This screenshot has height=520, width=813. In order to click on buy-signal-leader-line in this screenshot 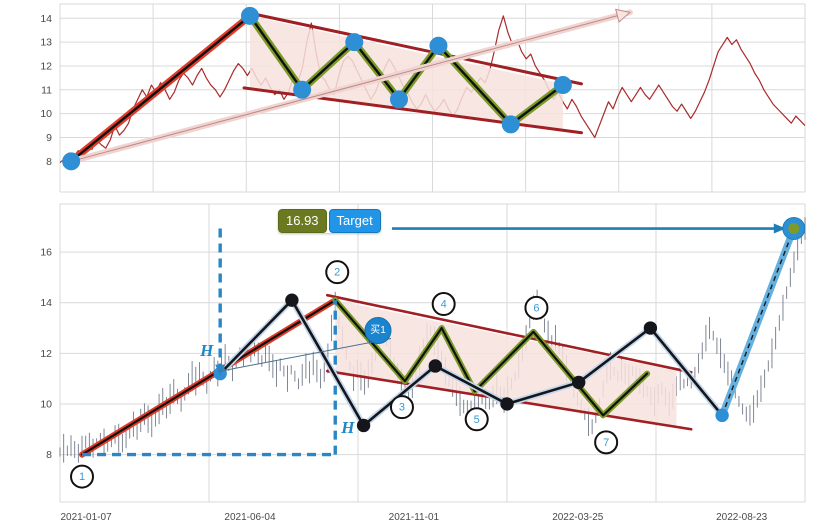, I will do `click(305, 355)`.